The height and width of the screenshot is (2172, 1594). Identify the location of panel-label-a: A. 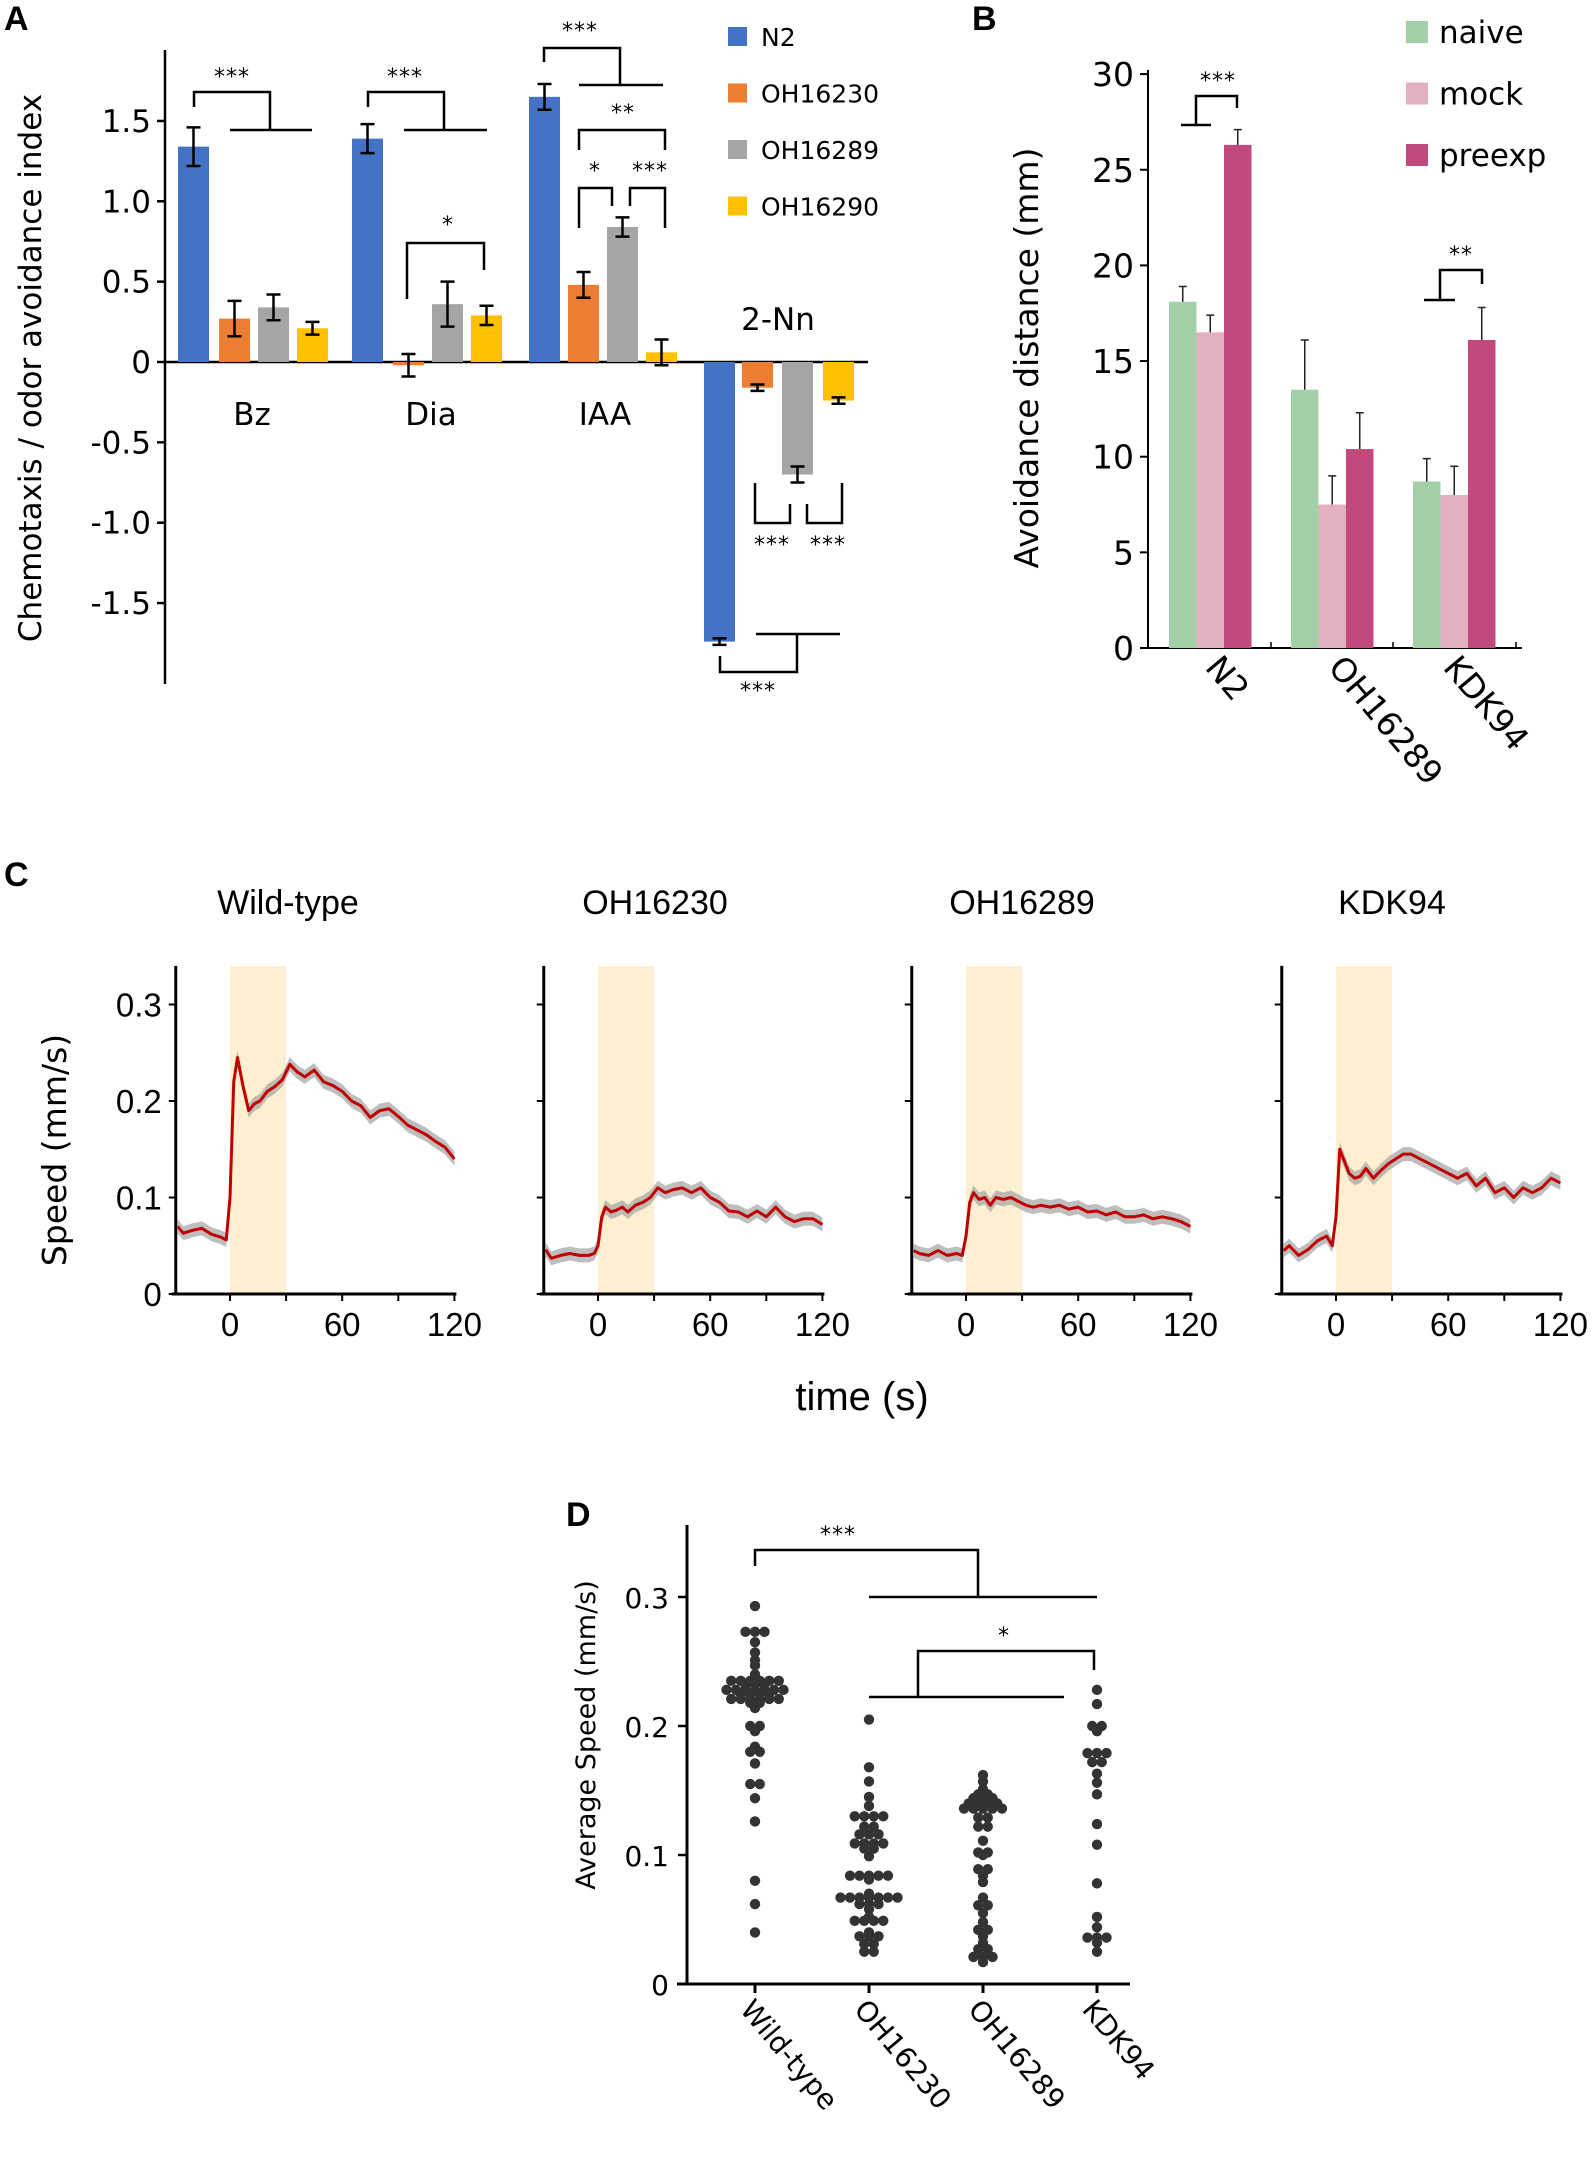
(16, 19).